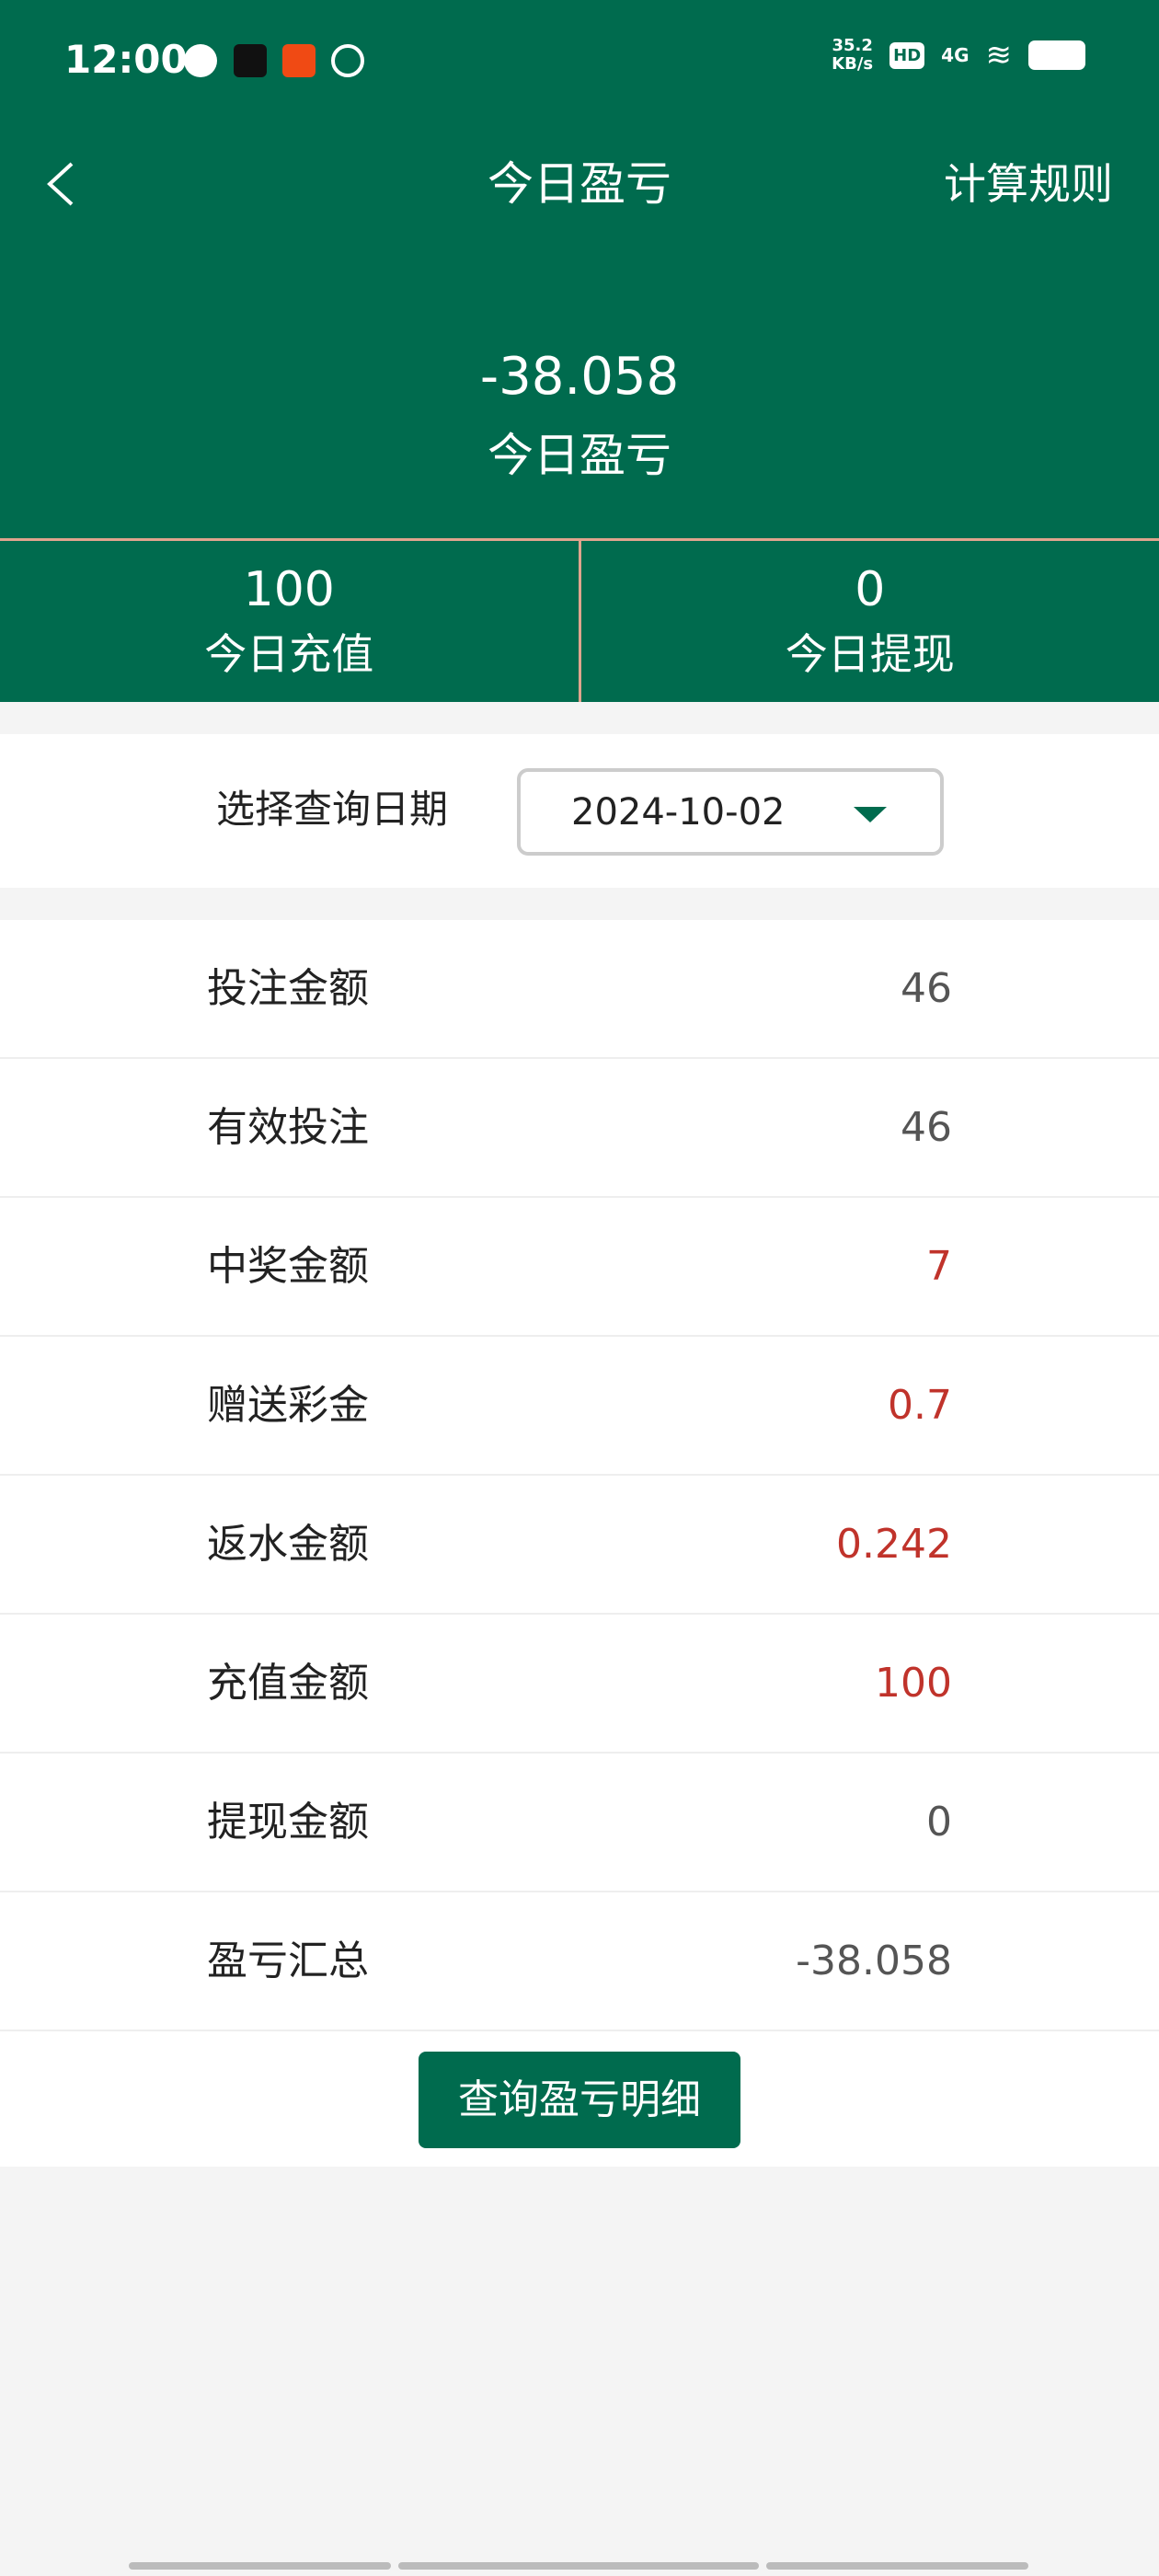 The image size is (1159, 2576). I want to click on row-value: 7, so click(939, 1266).